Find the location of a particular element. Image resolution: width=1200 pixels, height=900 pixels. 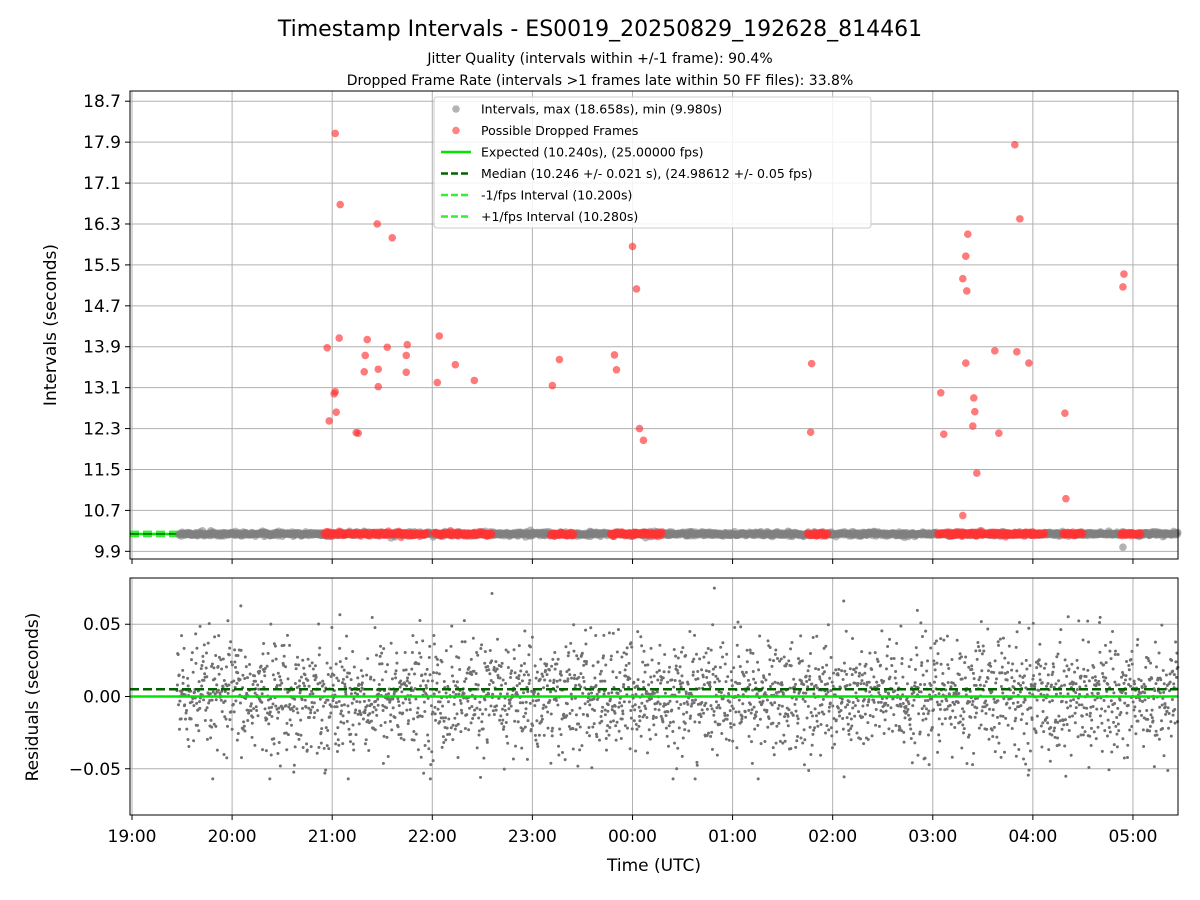

intervals-y-tick-label: 13.1 is located at coordinates (102, 389).